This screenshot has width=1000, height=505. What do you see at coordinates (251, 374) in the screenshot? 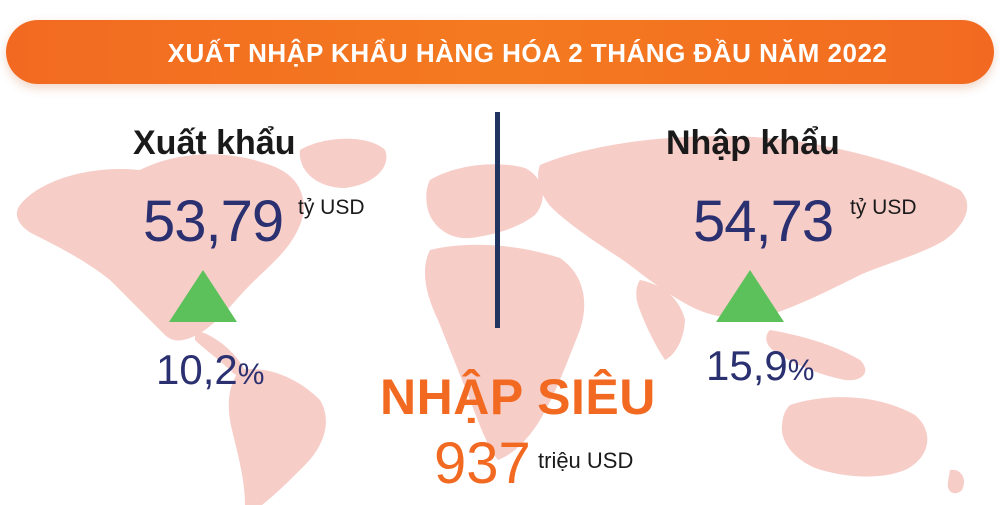
I see `export-change-sign: %` at bounding box center [251, 374].